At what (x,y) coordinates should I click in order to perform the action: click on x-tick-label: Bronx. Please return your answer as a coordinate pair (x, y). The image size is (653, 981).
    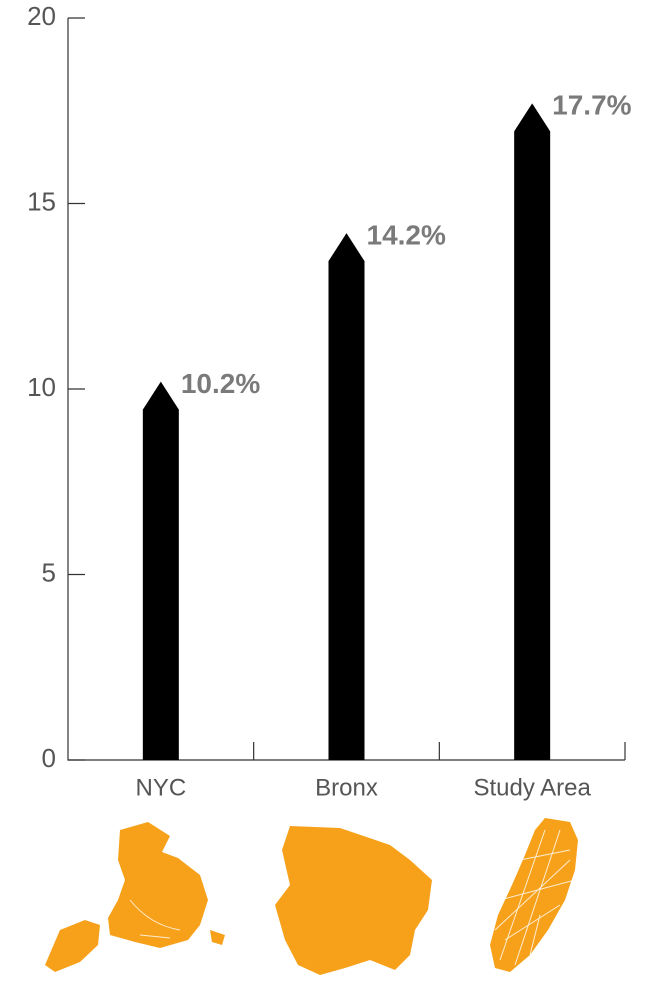
    Looking at the image, I should click on (346, 787).